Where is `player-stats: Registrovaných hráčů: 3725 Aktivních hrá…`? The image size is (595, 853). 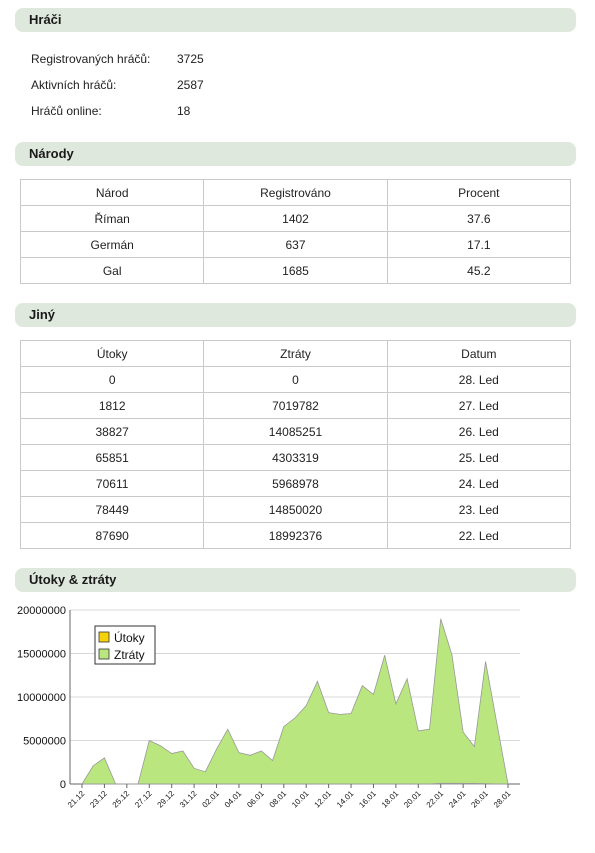 player-stats: Registrovaných hráčů: 3725 Aktivních hrá… is located at coordinates (117, 85).